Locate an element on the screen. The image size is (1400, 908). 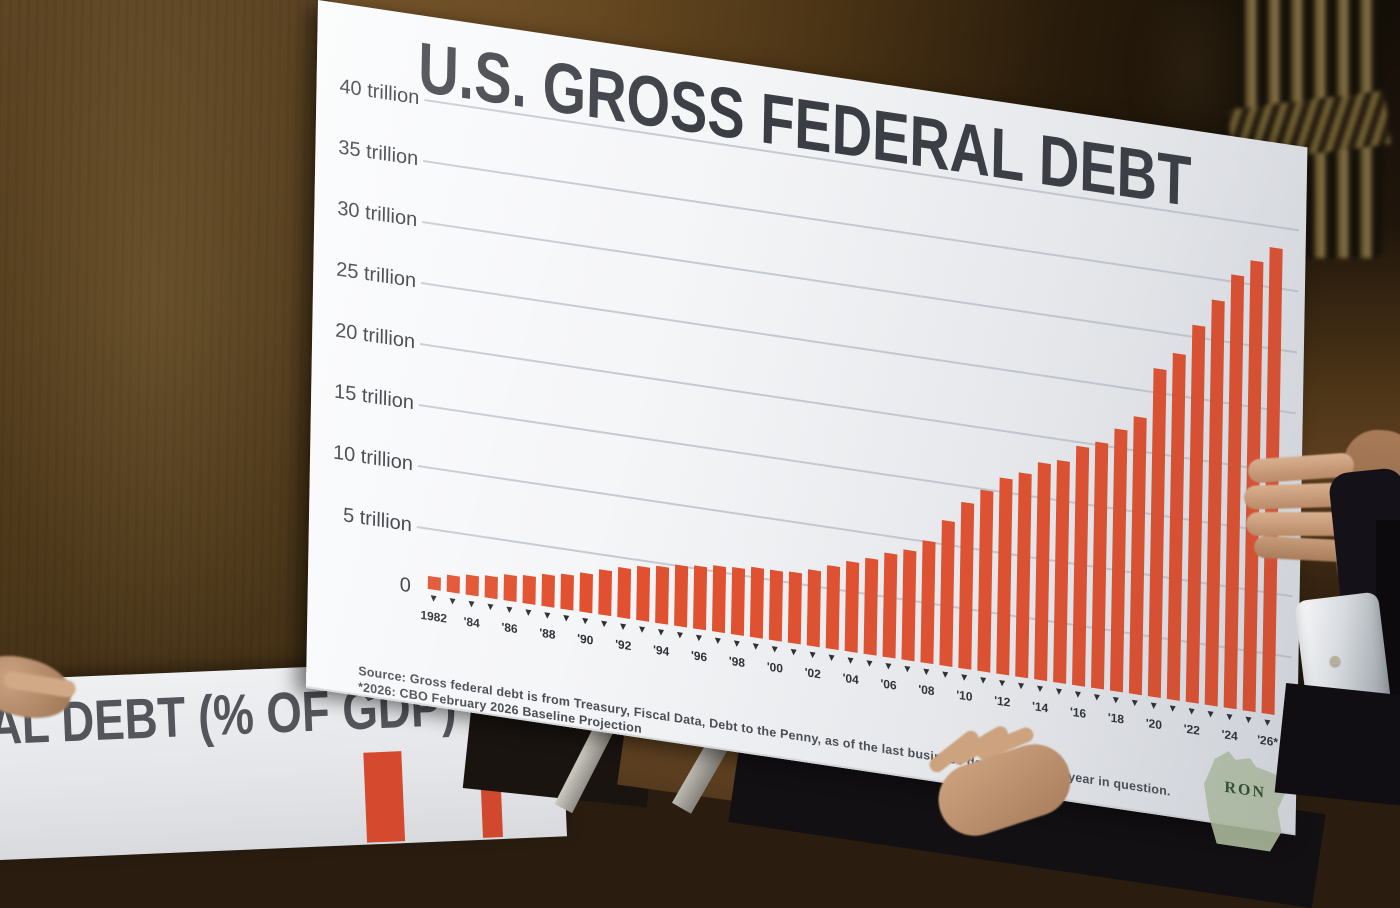
bar-2012 is located at coordinates (1004, 576).